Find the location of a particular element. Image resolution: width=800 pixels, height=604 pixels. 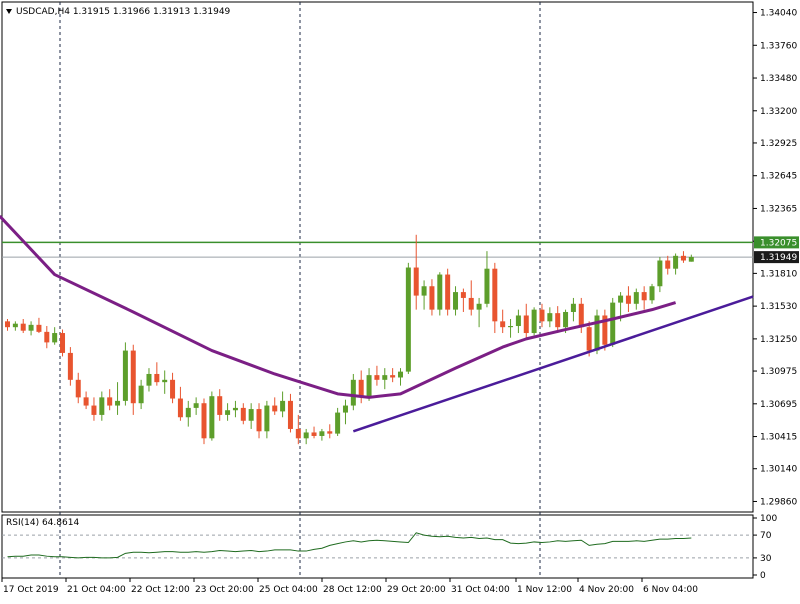

price-tick-label: 1.32365 is located at coordinates (778, 209).